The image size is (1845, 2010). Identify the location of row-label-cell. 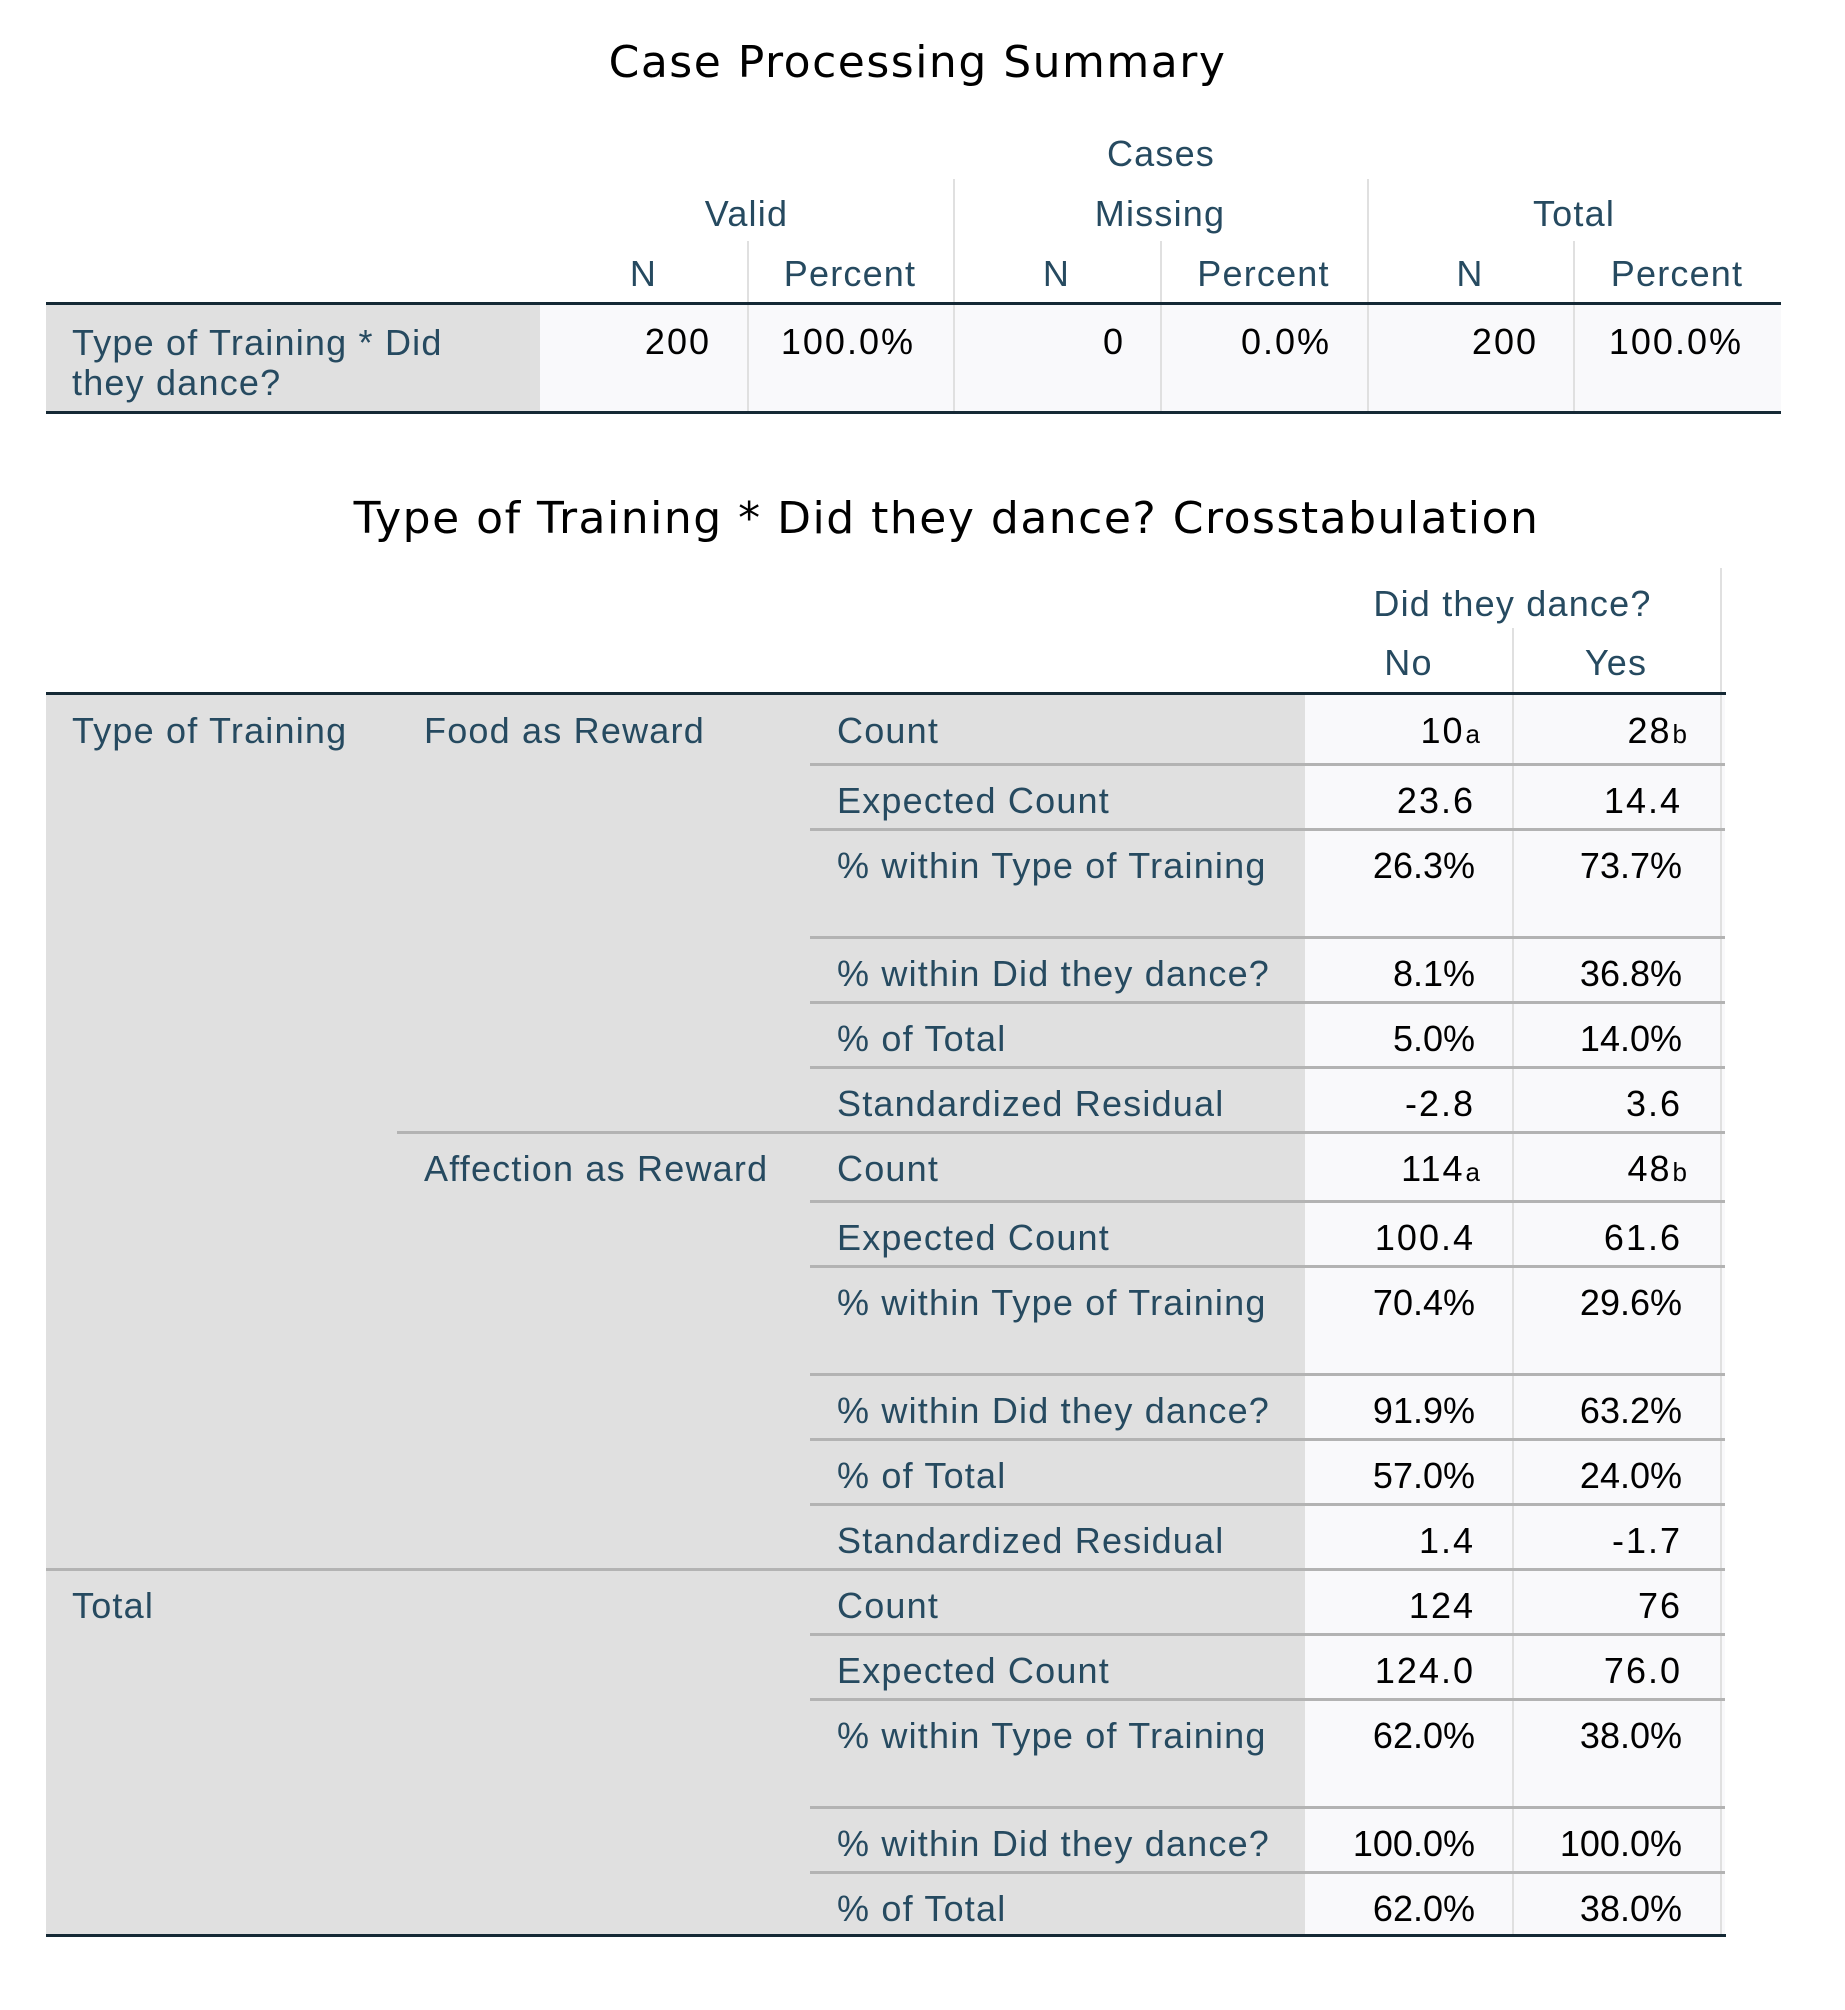
(293, 358).